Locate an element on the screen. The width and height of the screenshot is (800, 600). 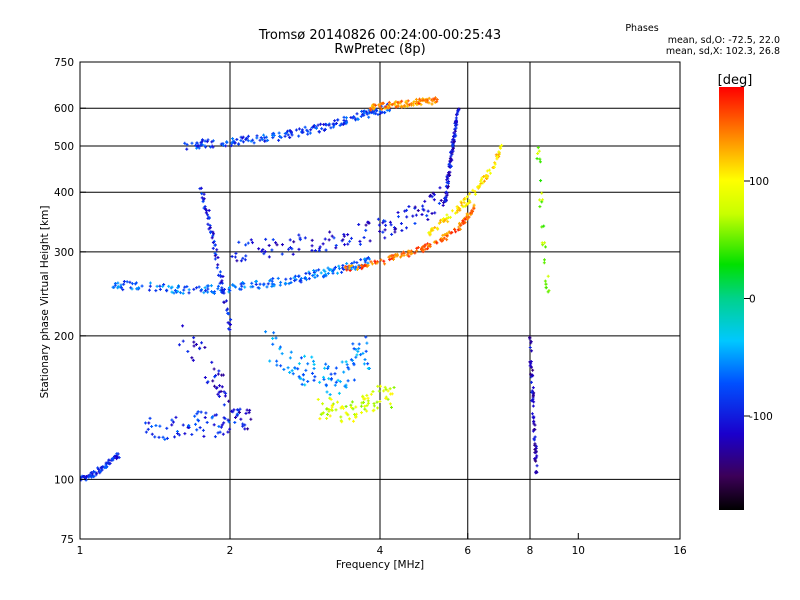
x-tick-label: 4 is located at coordinates (380, 551).